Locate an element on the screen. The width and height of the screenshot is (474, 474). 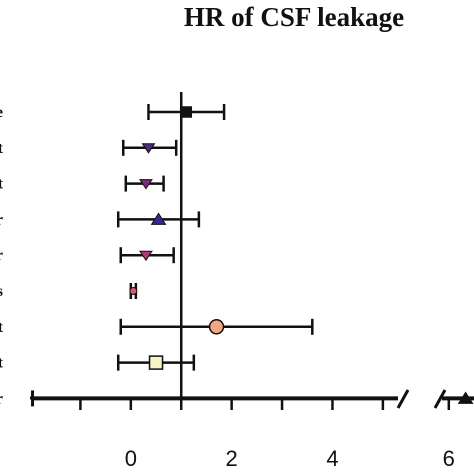
row-label: e is located at coordinates (1, 112).